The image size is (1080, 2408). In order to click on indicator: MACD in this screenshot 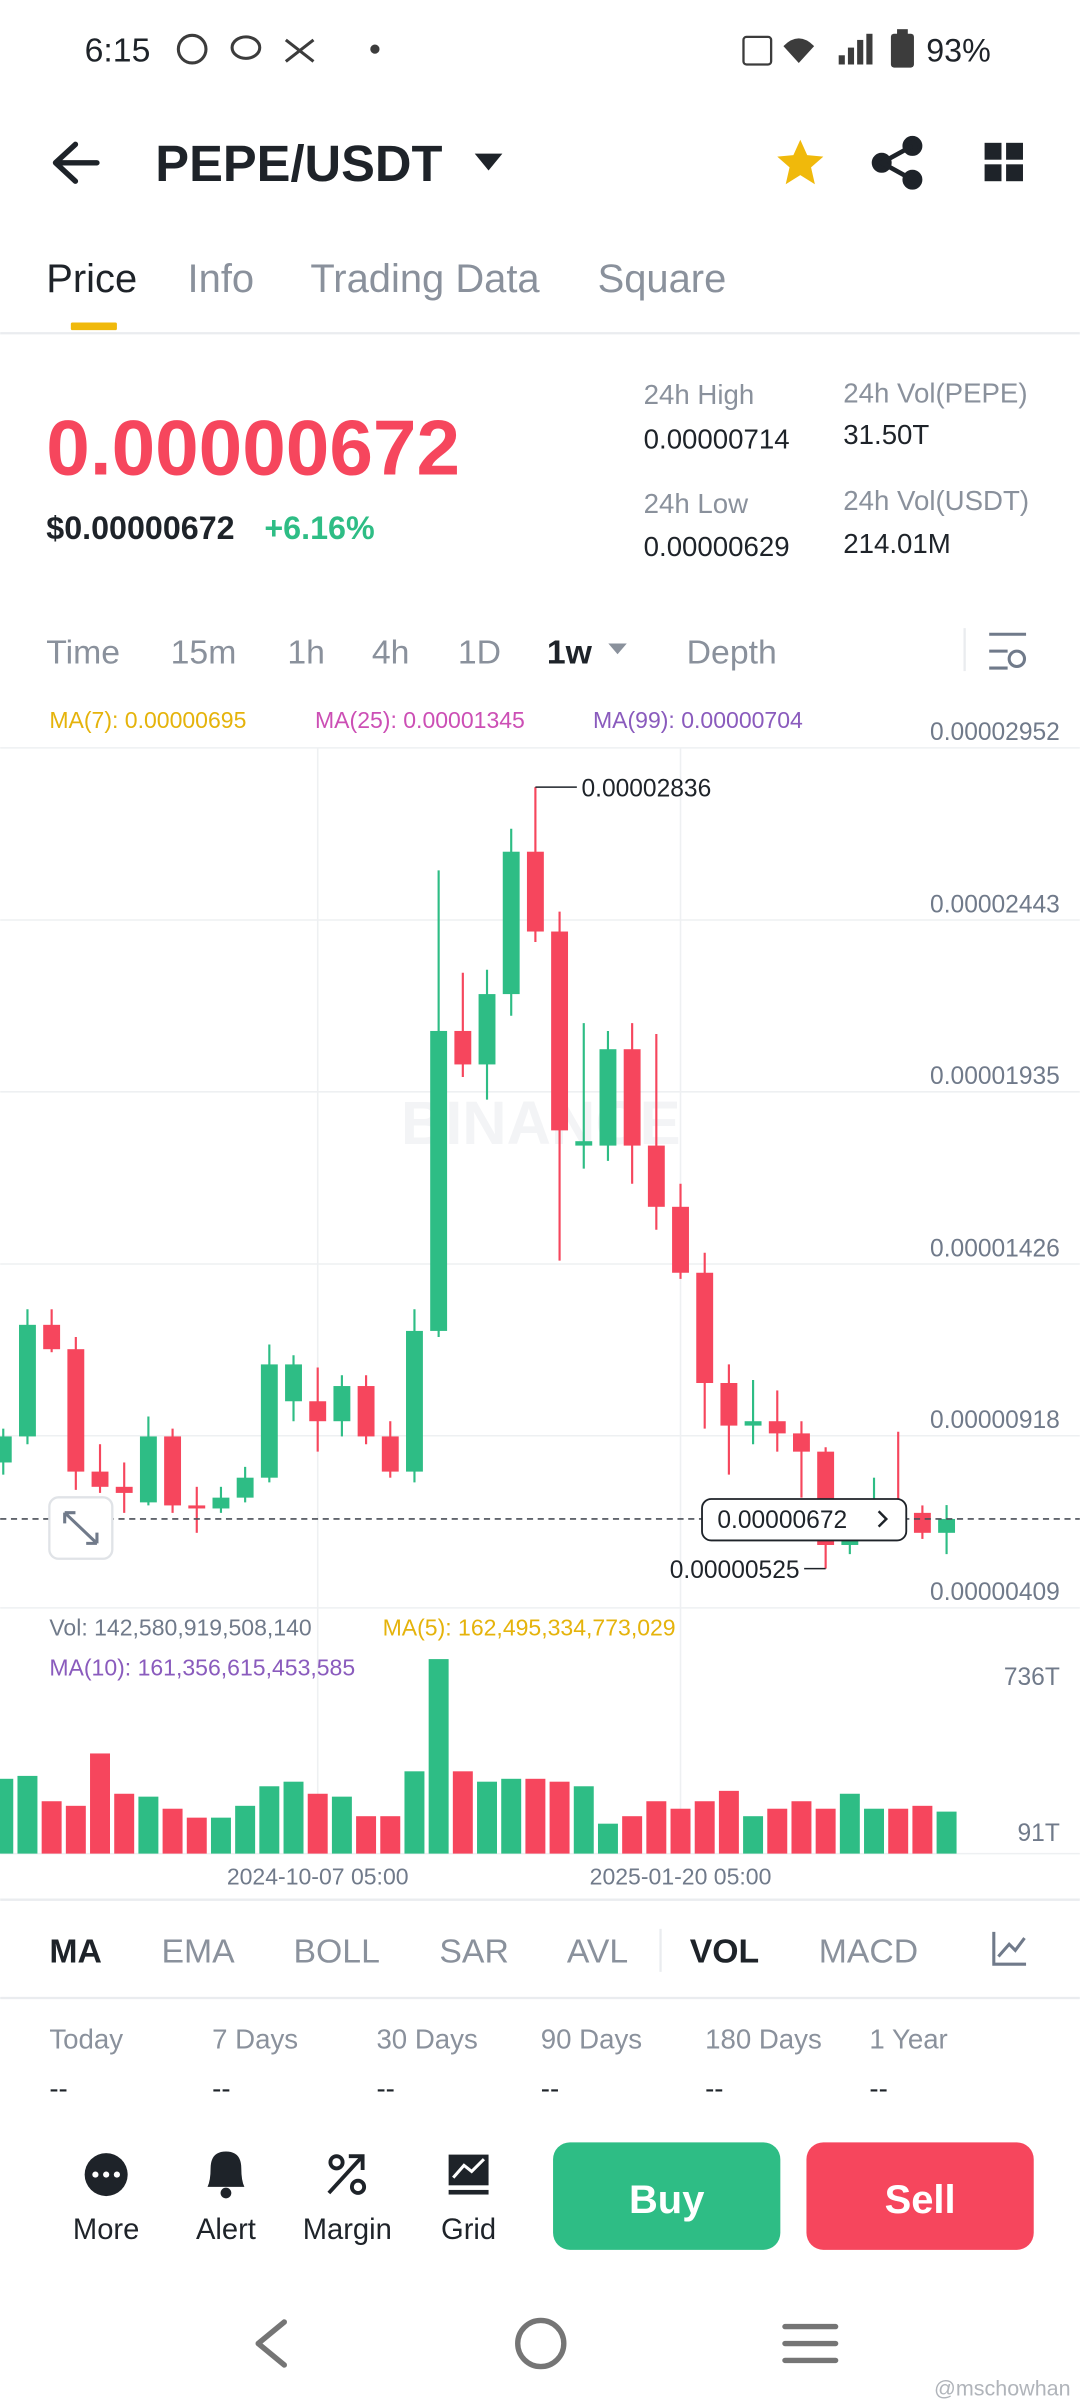, I will do `click(868, 1952)`.